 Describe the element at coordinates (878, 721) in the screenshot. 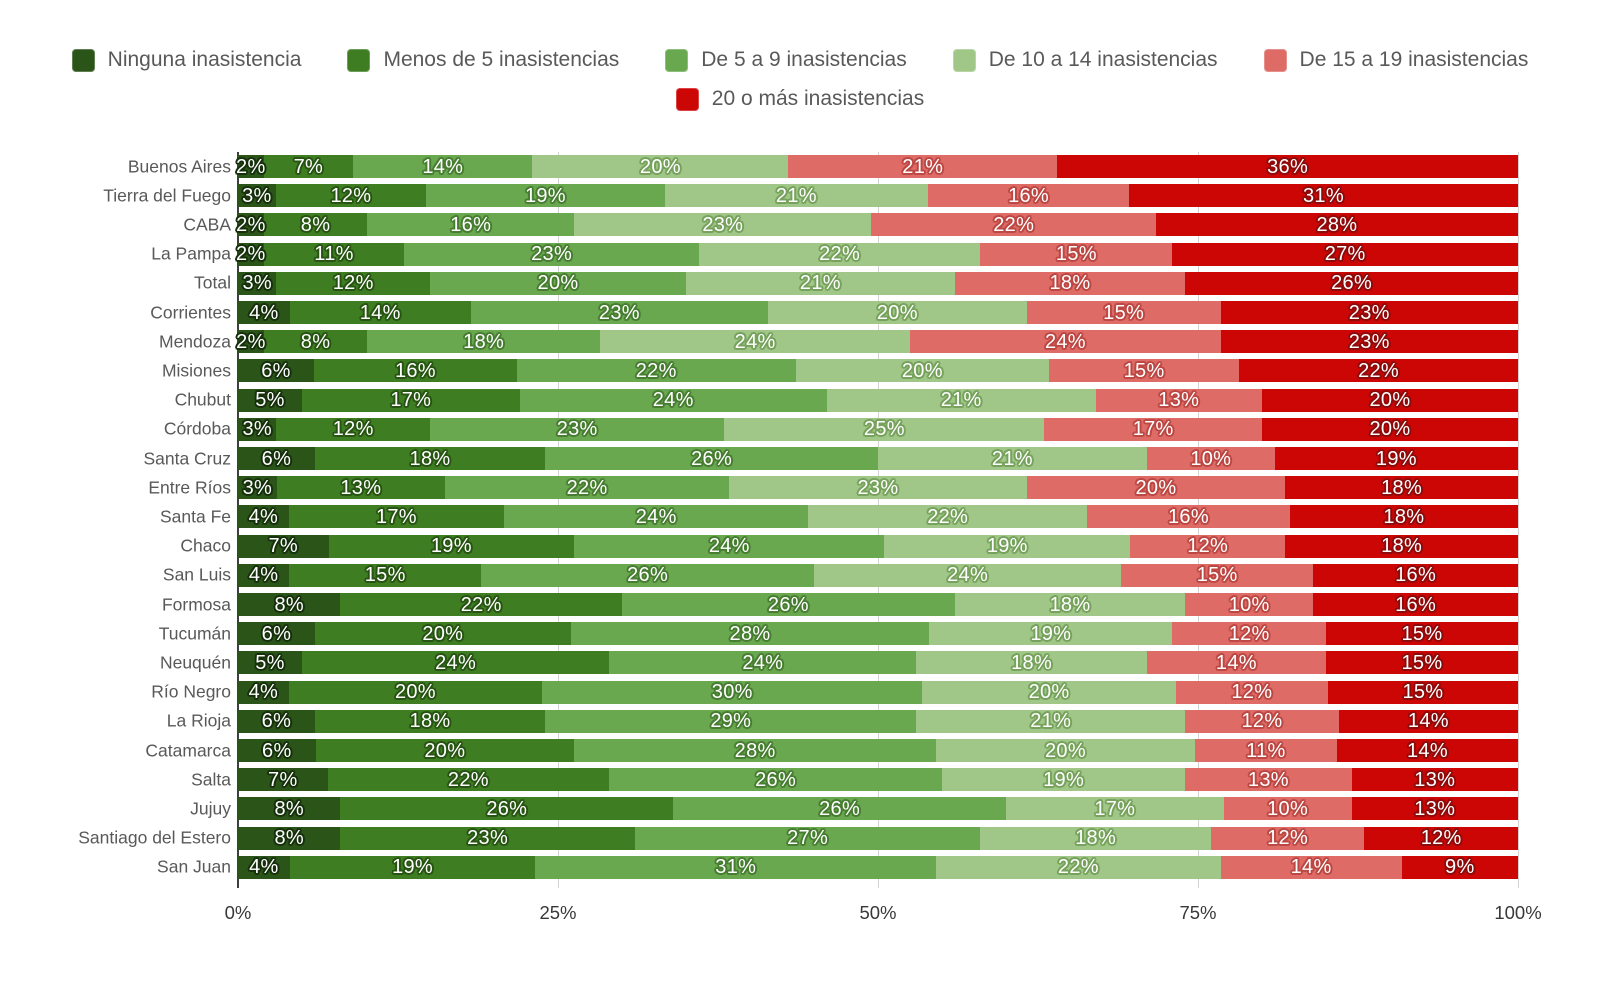

I see `stacked-bar: 6% 18% 29% 21% 12% 14%` at that location.